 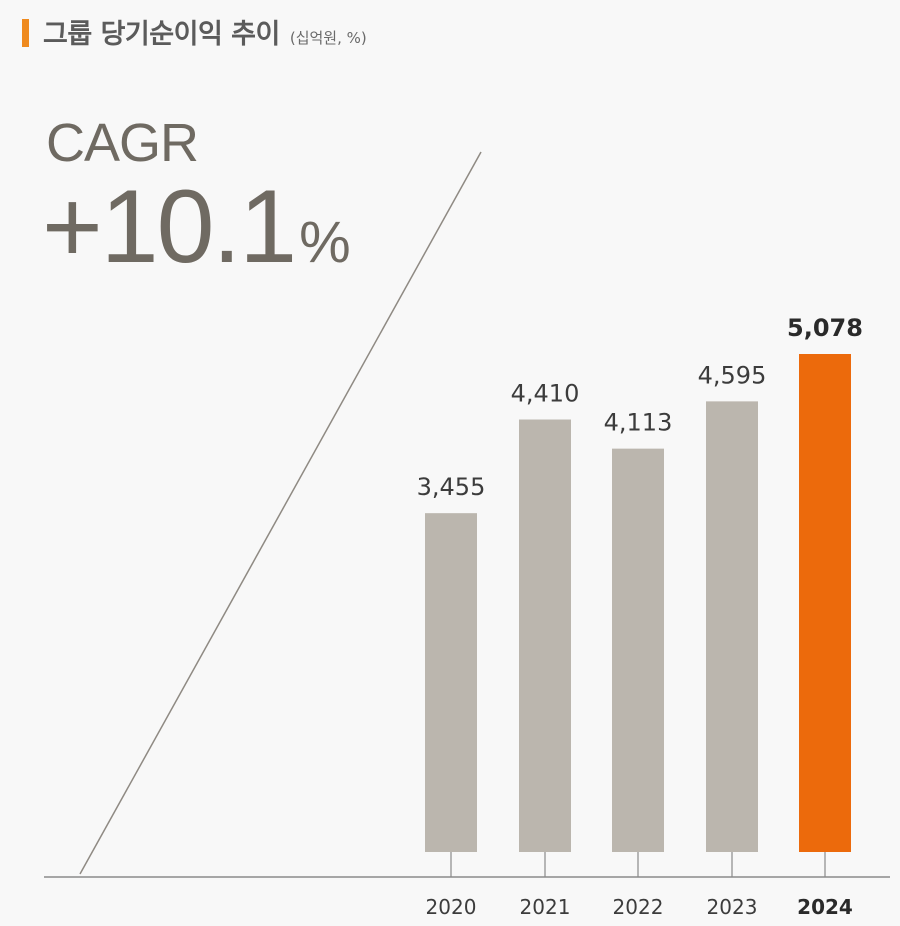 I want to click on bar-2022, so click(x=638, y=650).